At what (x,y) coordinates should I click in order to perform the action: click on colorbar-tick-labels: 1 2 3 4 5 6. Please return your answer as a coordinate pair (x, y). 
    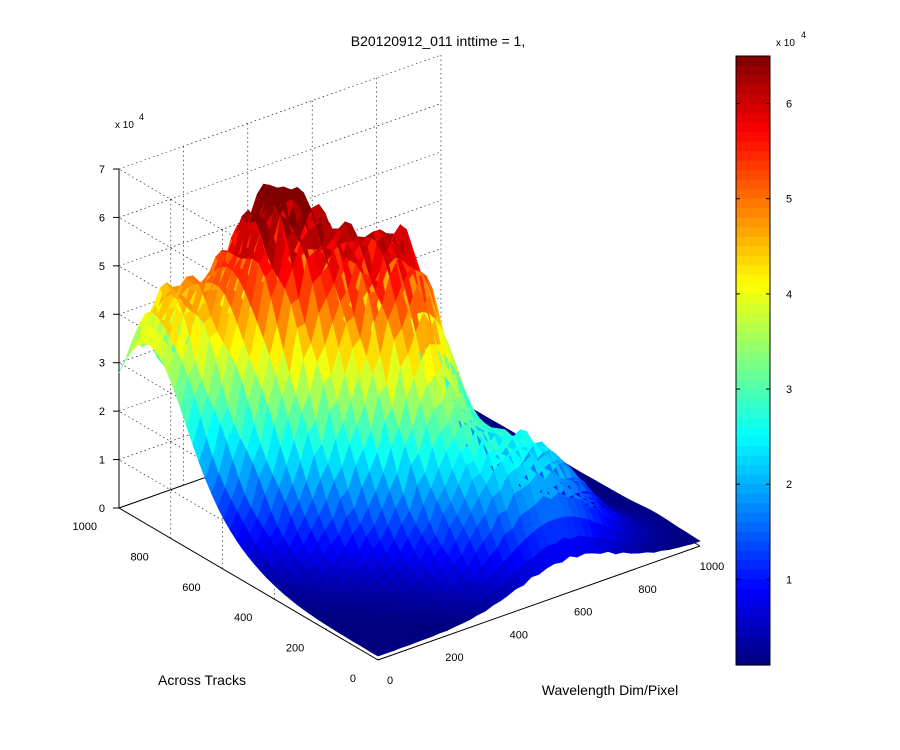
    Looking at the image, I should click on (764, 342).